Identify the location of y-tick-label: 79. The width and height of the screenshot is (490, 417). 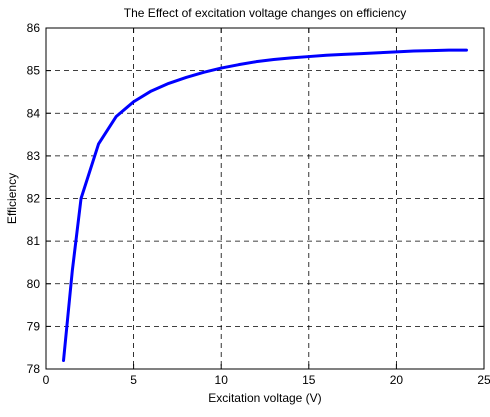
(34, 326).